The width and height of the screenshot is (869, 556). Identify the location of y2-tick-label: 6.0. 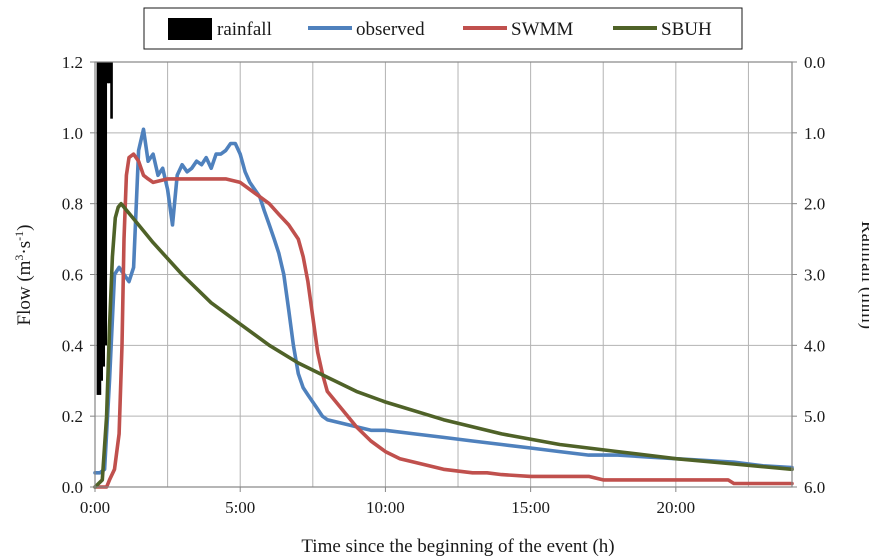
(814, 487).